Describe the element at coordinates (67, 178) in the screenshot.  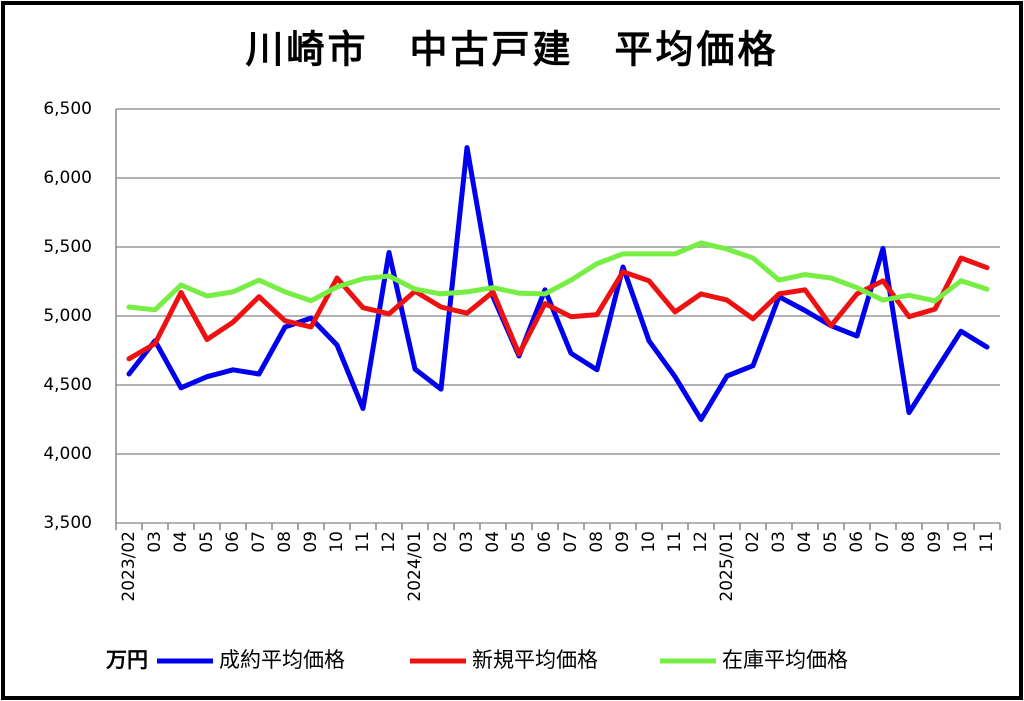
I see `y-tick-label: 6,000` at that location.